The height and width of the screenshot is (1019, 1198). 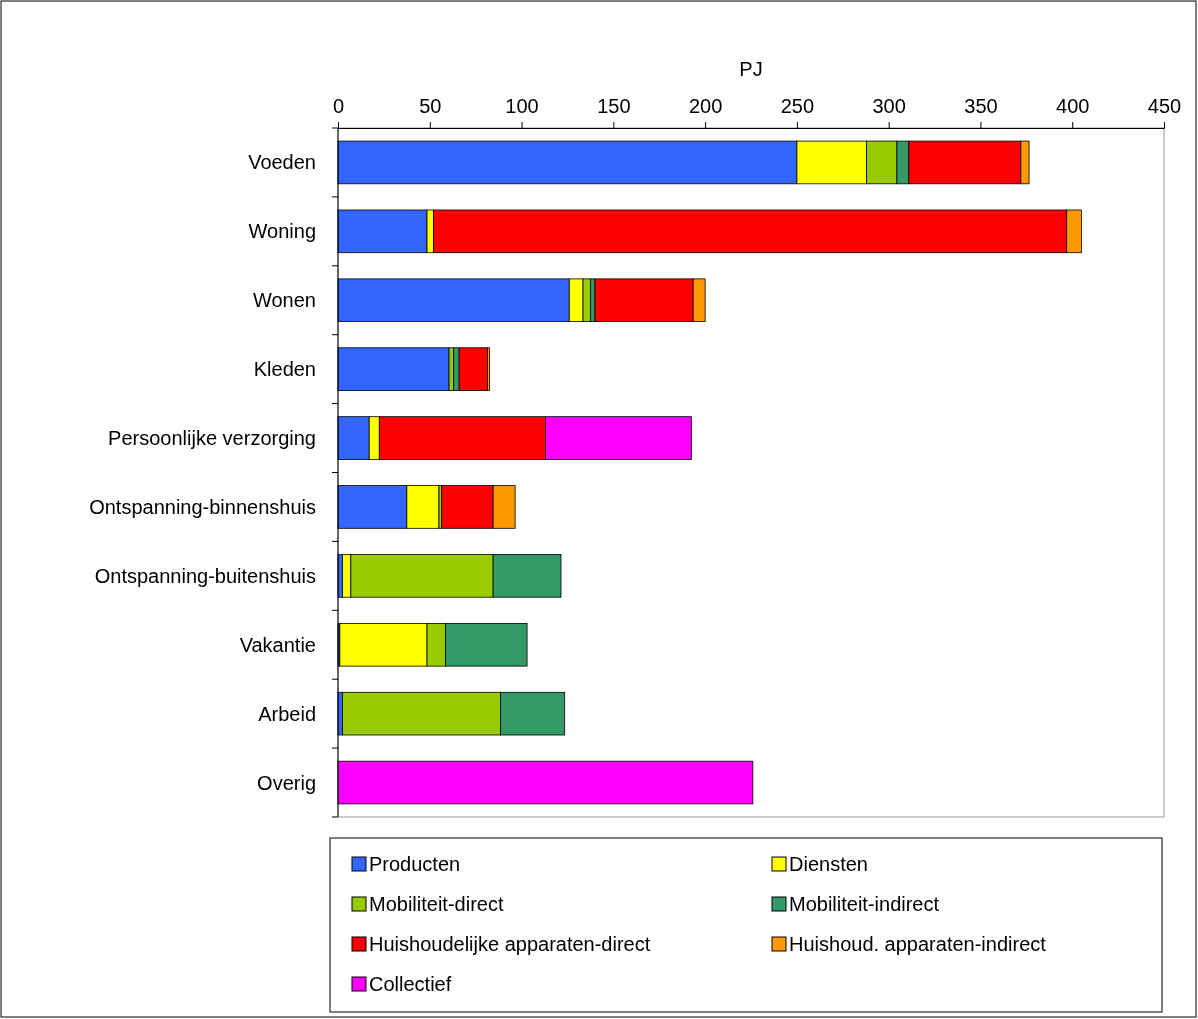 What do you see at coordinates (1073, 106) in the screenshot?
I see `x-tick-label: 400` at bounding box center [1073, 106].